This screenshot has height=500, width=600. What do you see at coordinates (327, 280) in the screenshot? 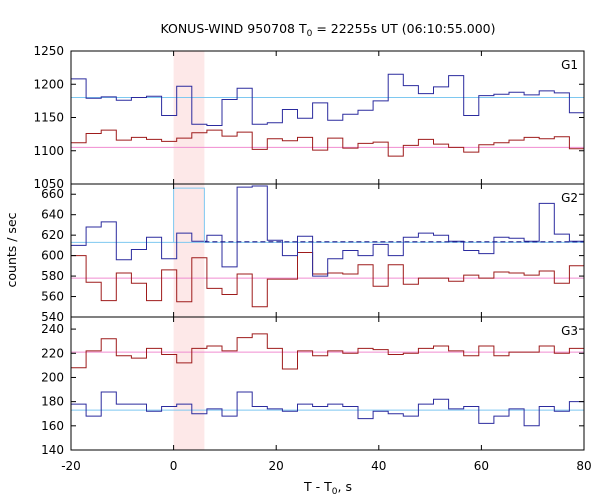
I see `series-red-g2` at bounding box center [327, 280].